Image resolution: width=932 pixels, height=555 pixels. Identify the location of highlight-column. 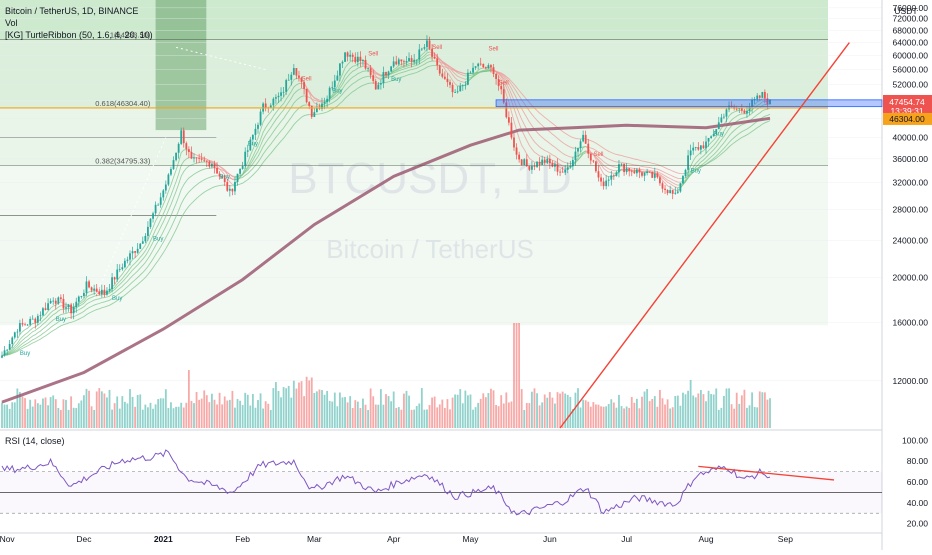
(181, 65).